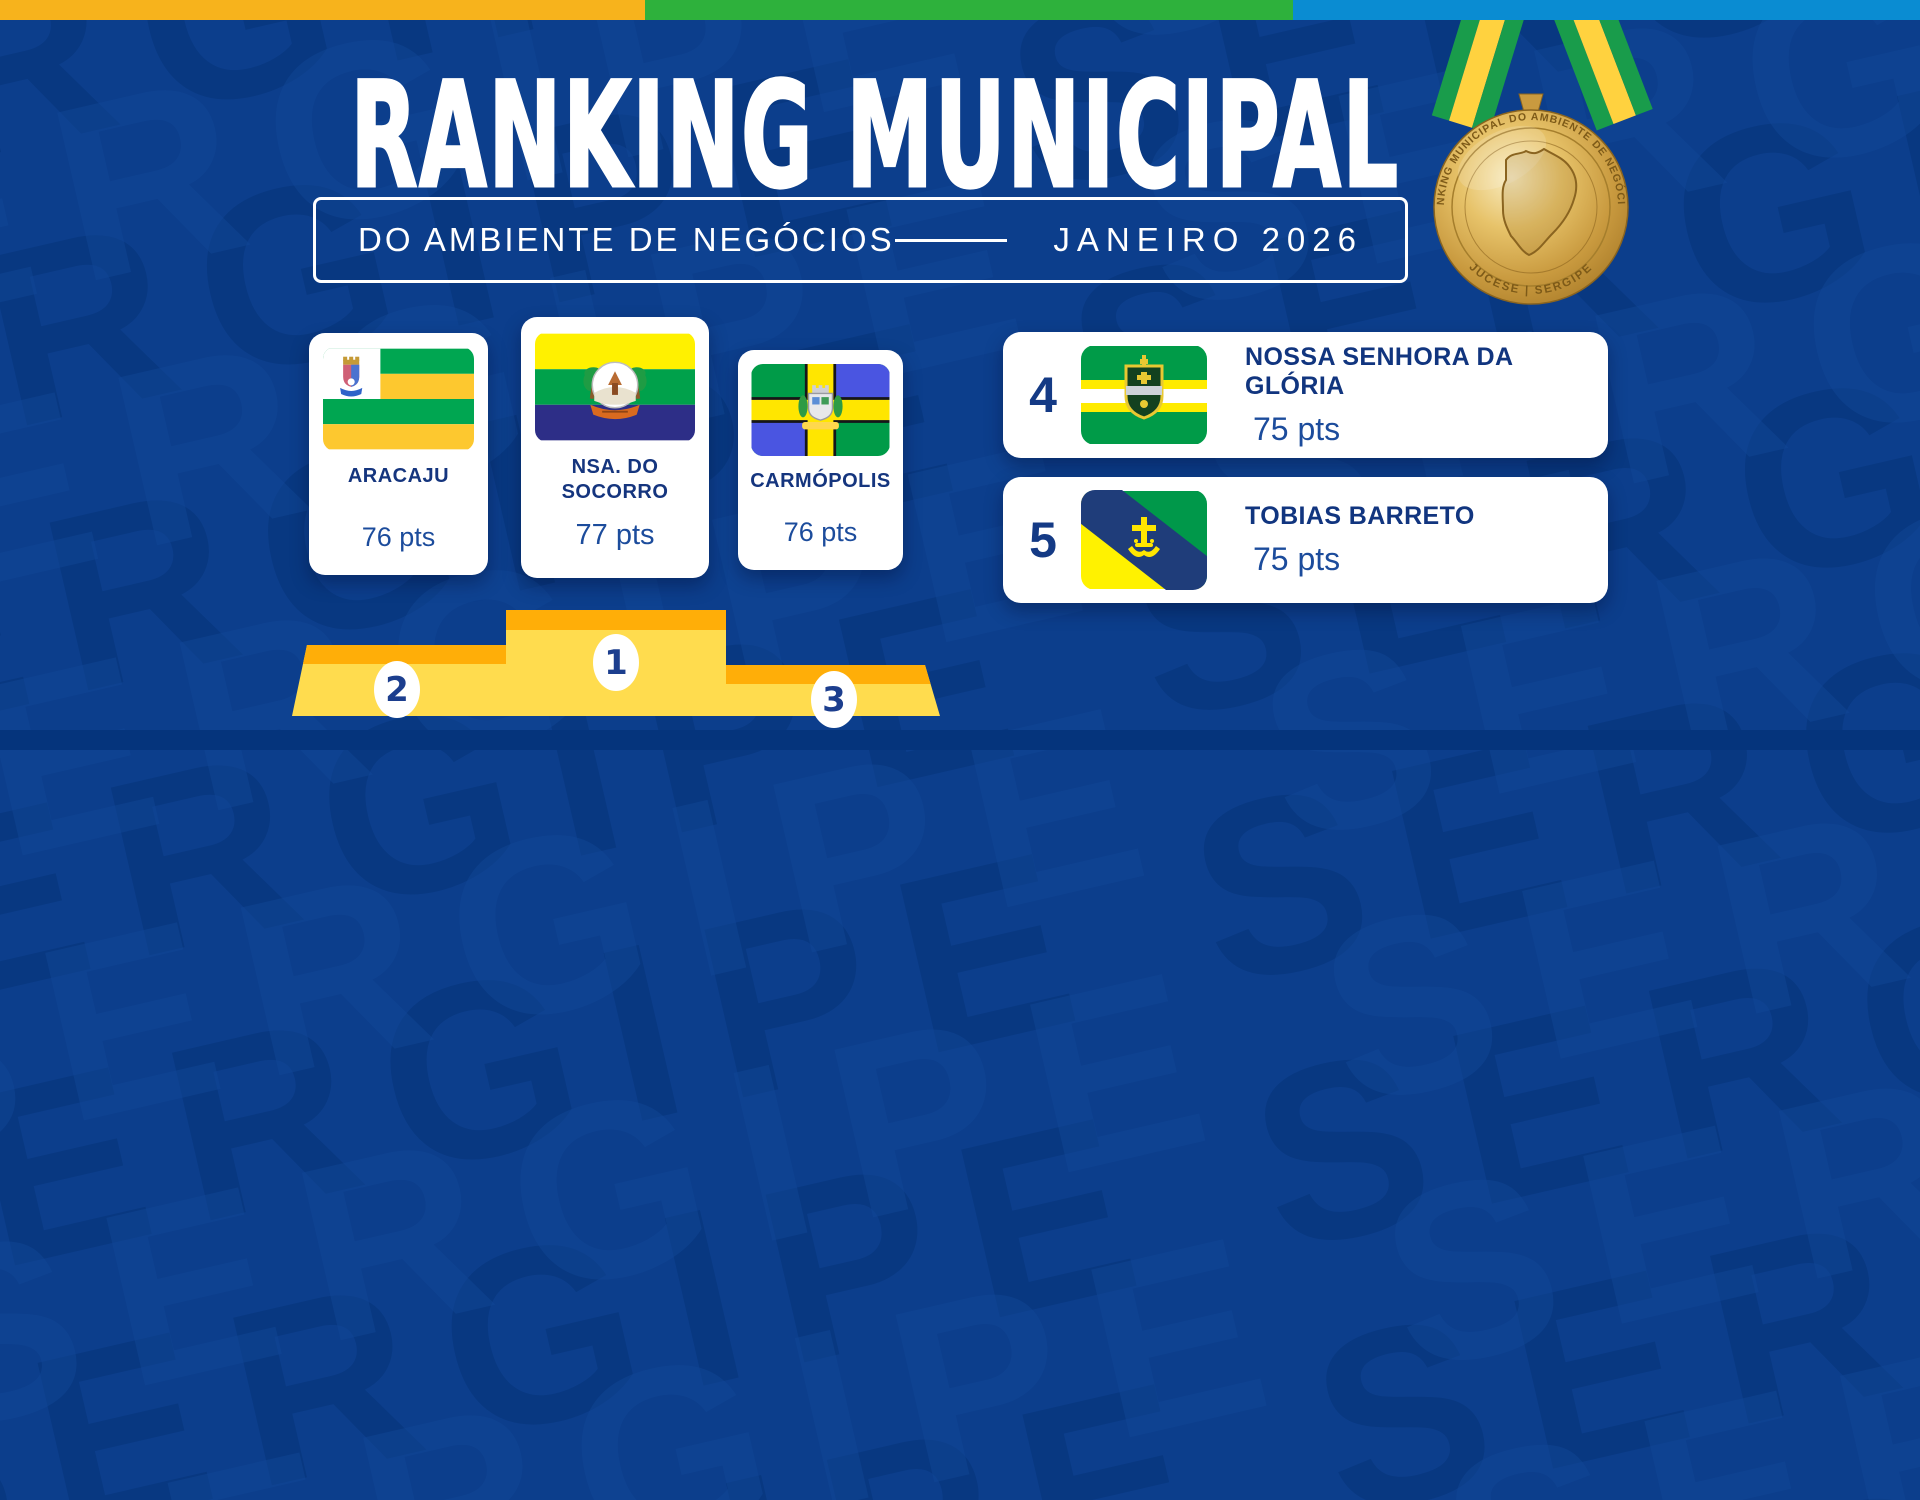  What do you see at coordinates (820, 460) in the screenshot?
I see `podium-card-carmopolis: CARMÓPOLIS 76 pts` at bounding box center [820, 460].